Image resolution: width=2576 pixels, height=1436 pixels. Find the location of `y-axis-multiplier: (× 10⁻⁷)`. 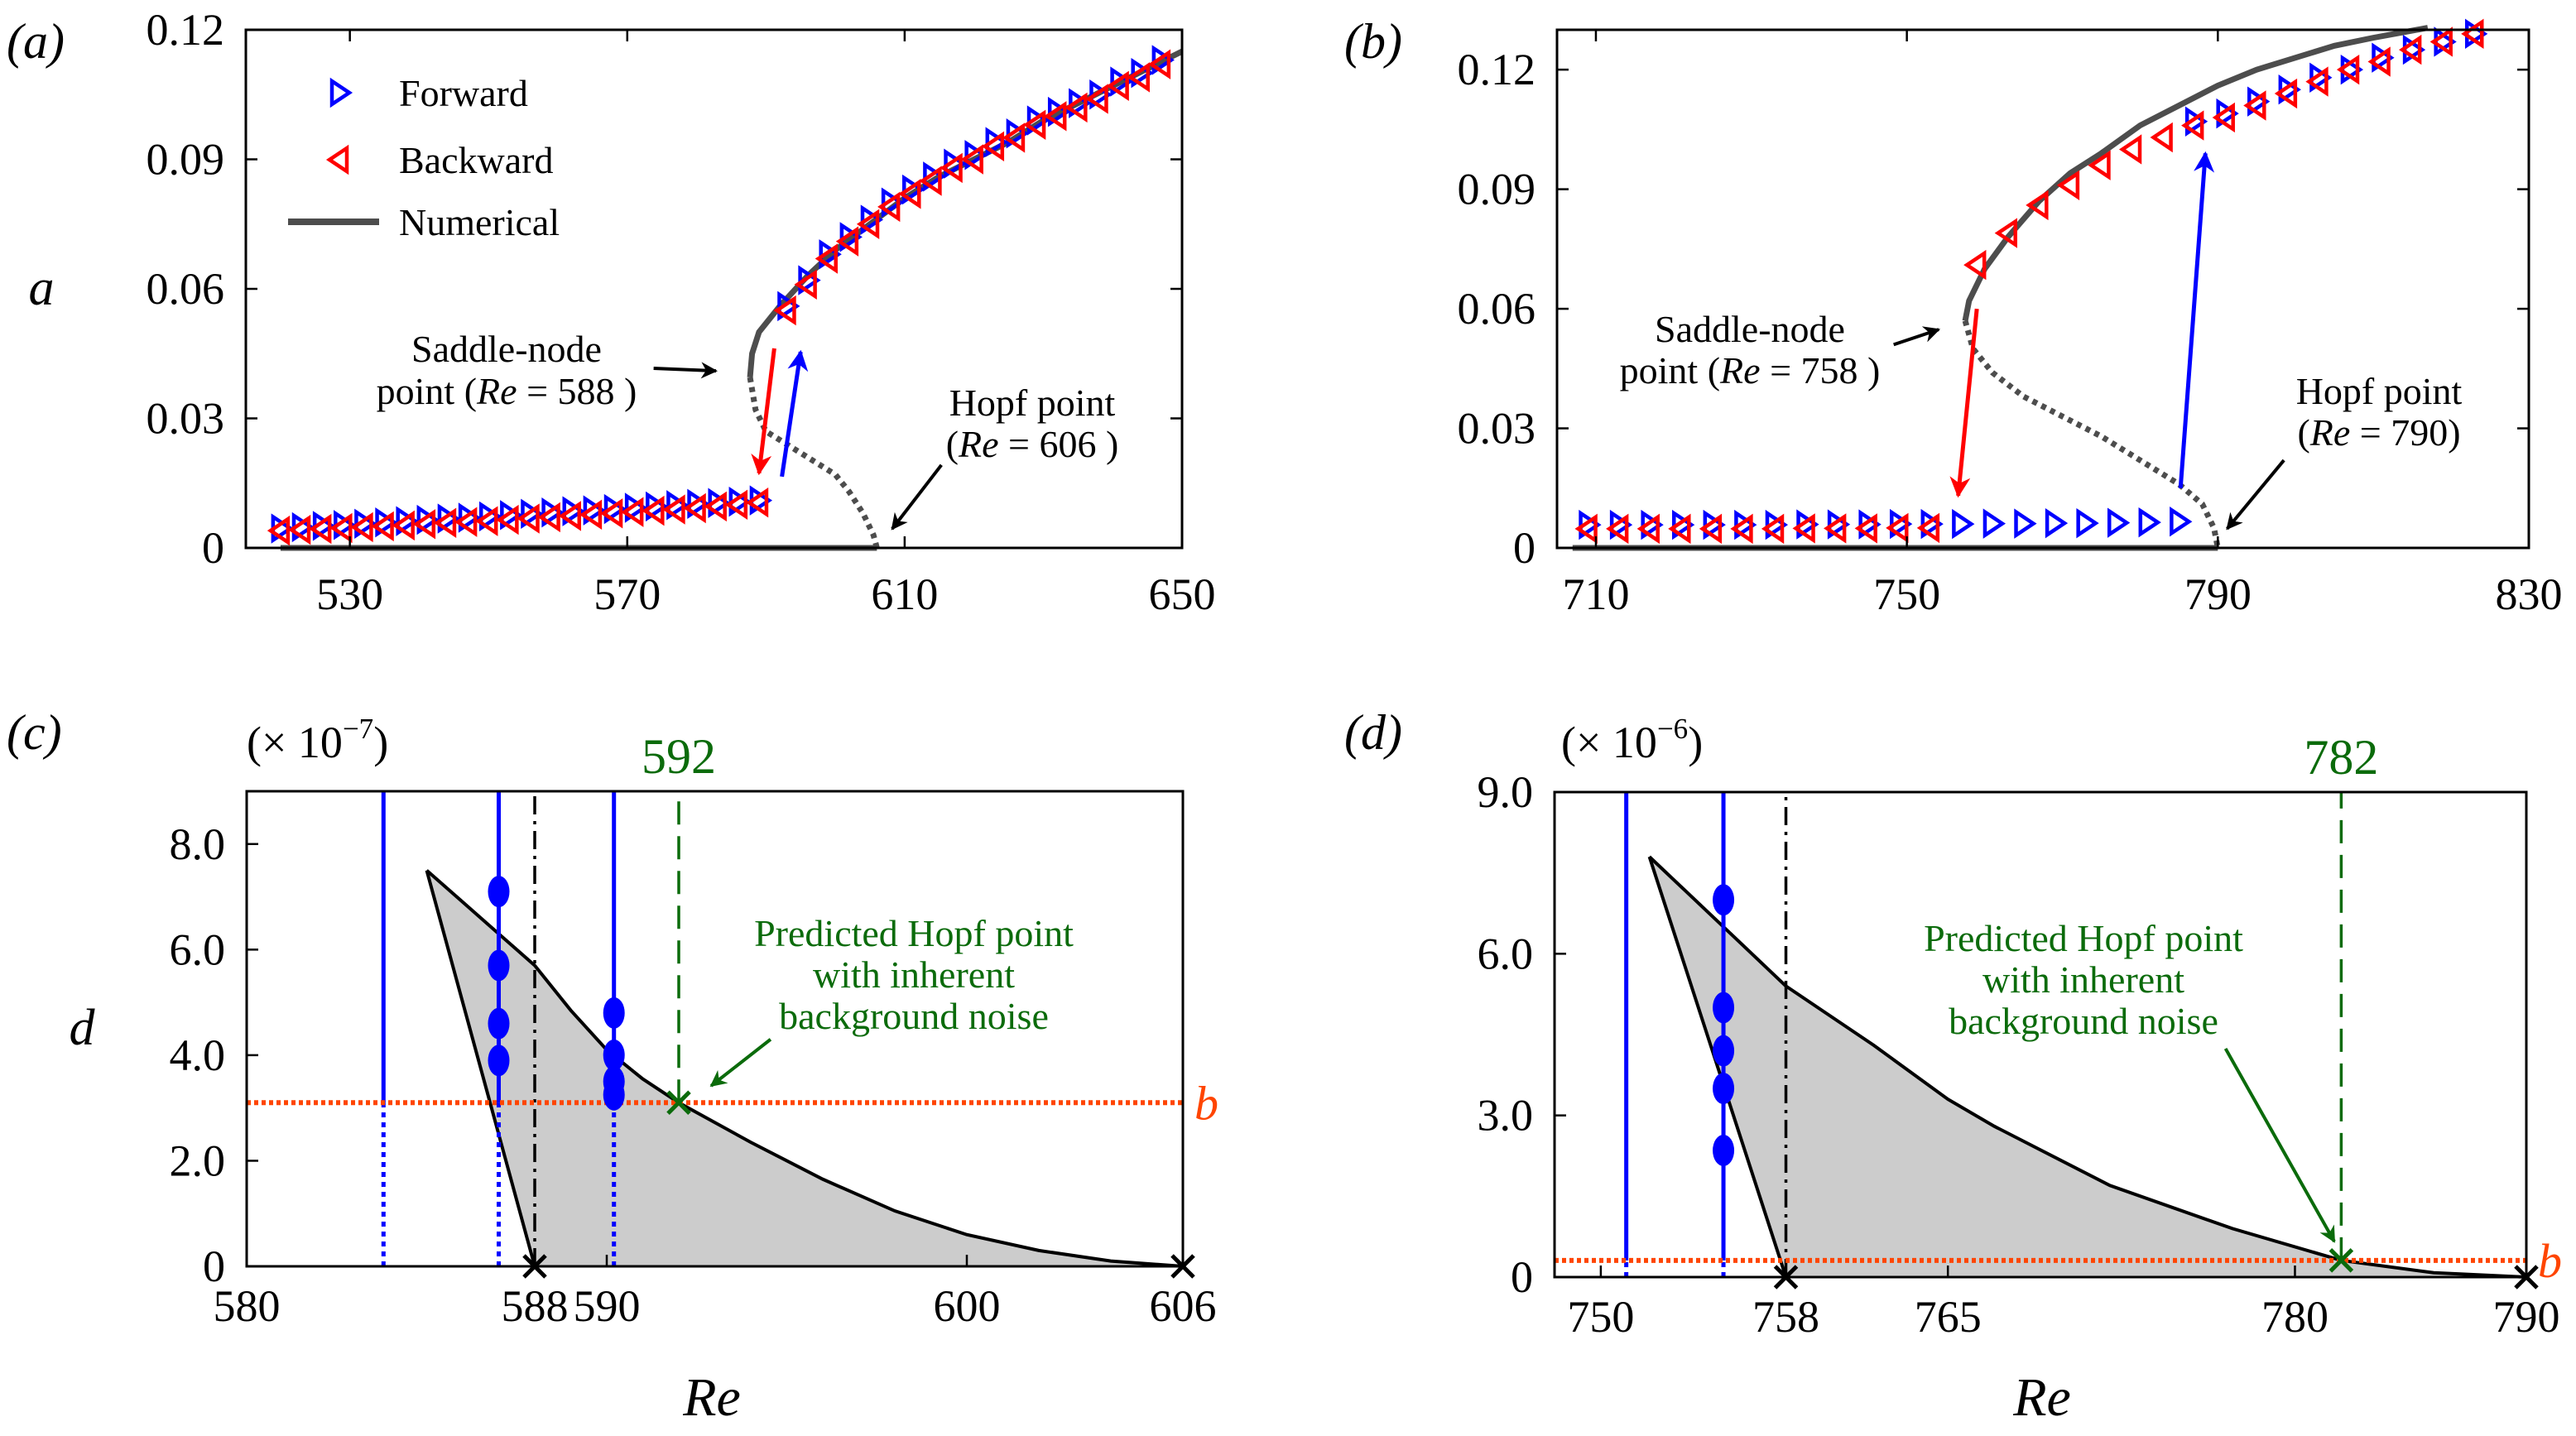

y-axis-multiplier: (× 10⁻⁷) is located at coordinates (317, 740).